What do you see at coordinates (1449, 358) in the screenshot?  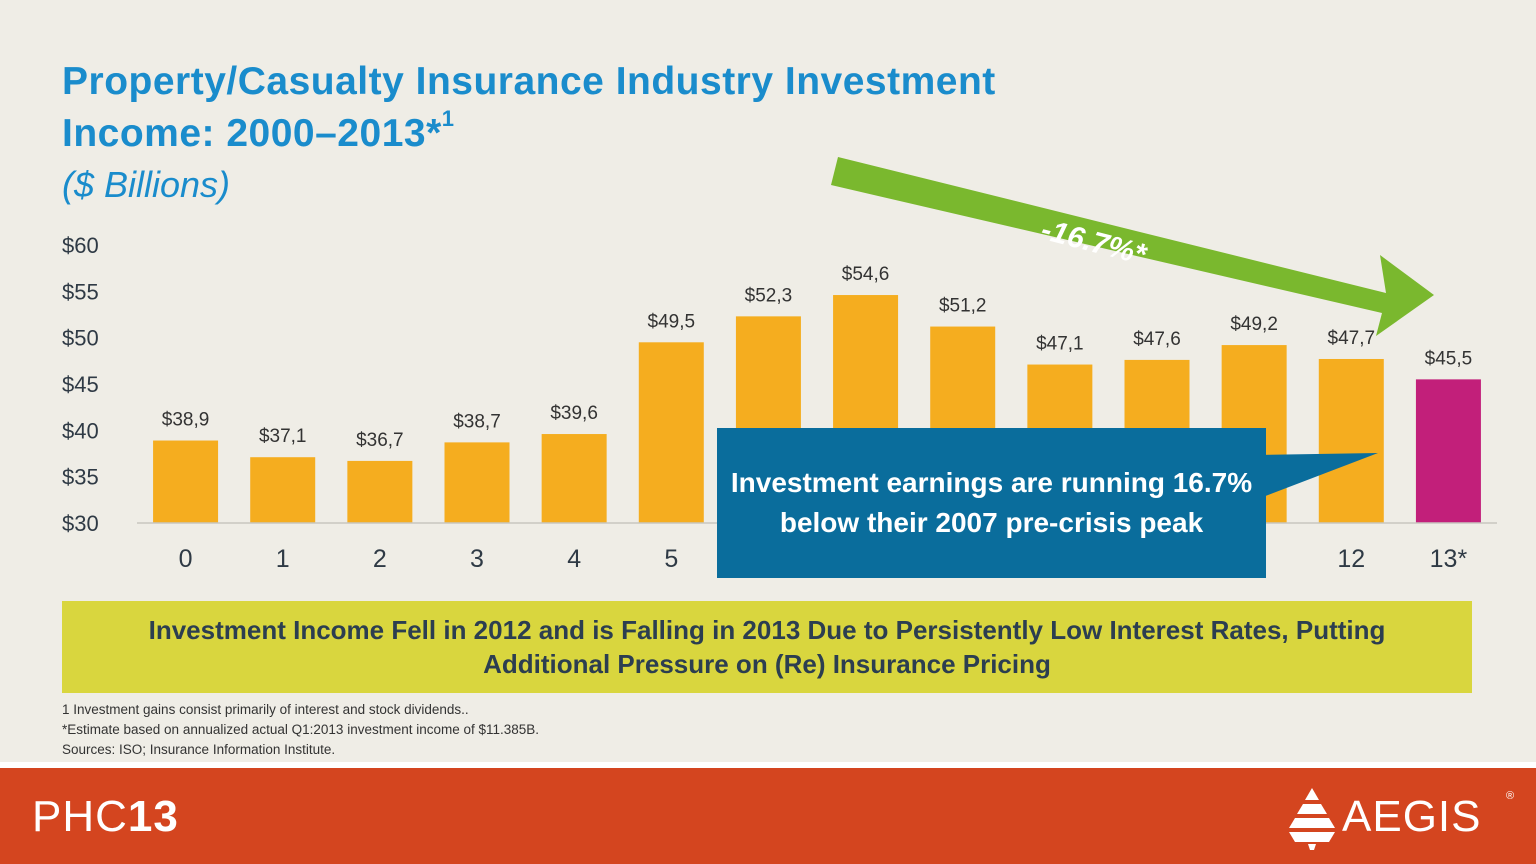 I see `data-label: $45,5` at bounding box center [1449, 358].